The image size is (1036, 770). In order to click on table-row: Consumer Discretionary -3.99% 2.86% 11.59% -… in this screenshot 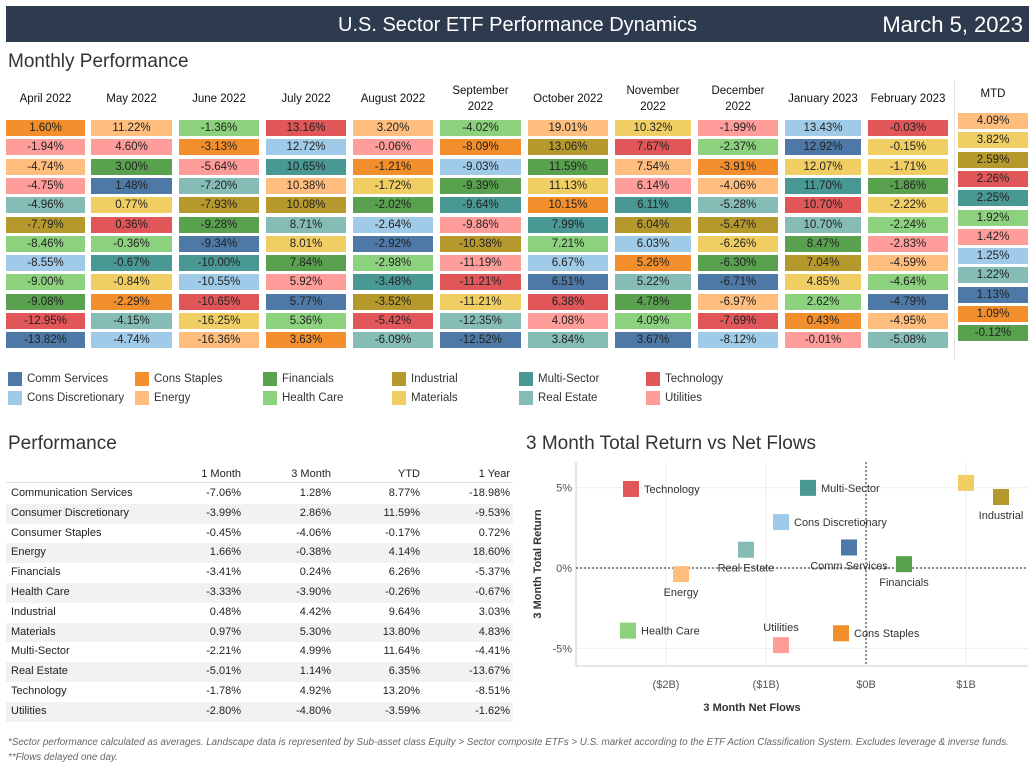, I will do `click(259, 513)`.